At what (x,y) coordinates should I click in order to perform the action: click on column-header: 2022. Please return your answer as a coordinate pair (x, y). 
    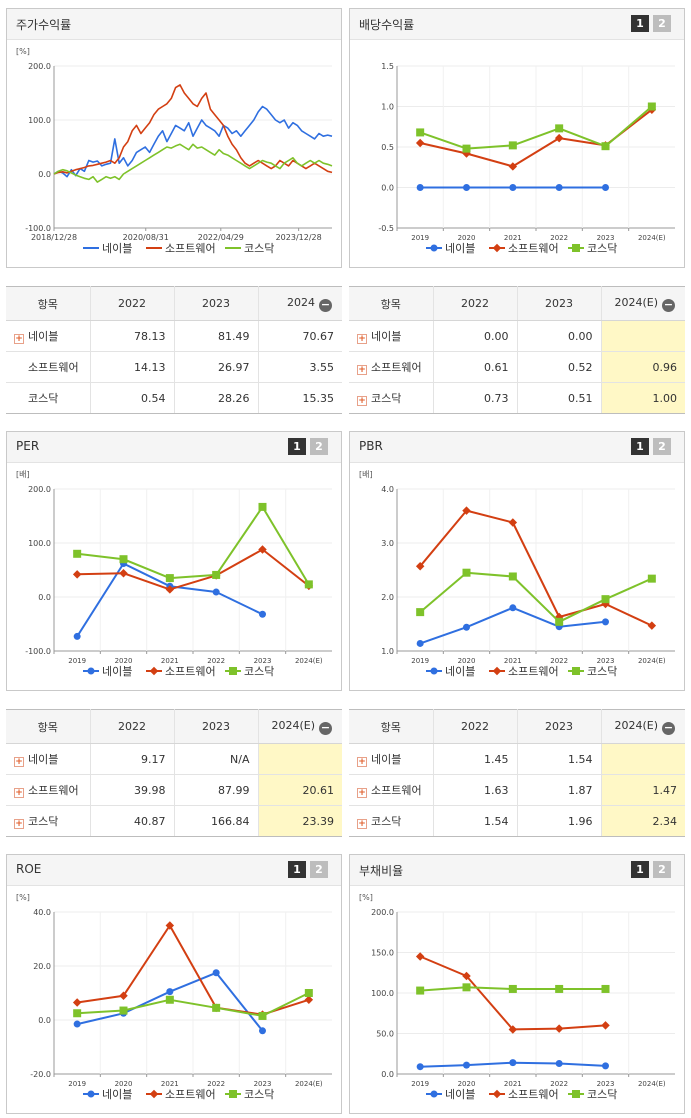
    Looking at the image, I should click on (132, 303).